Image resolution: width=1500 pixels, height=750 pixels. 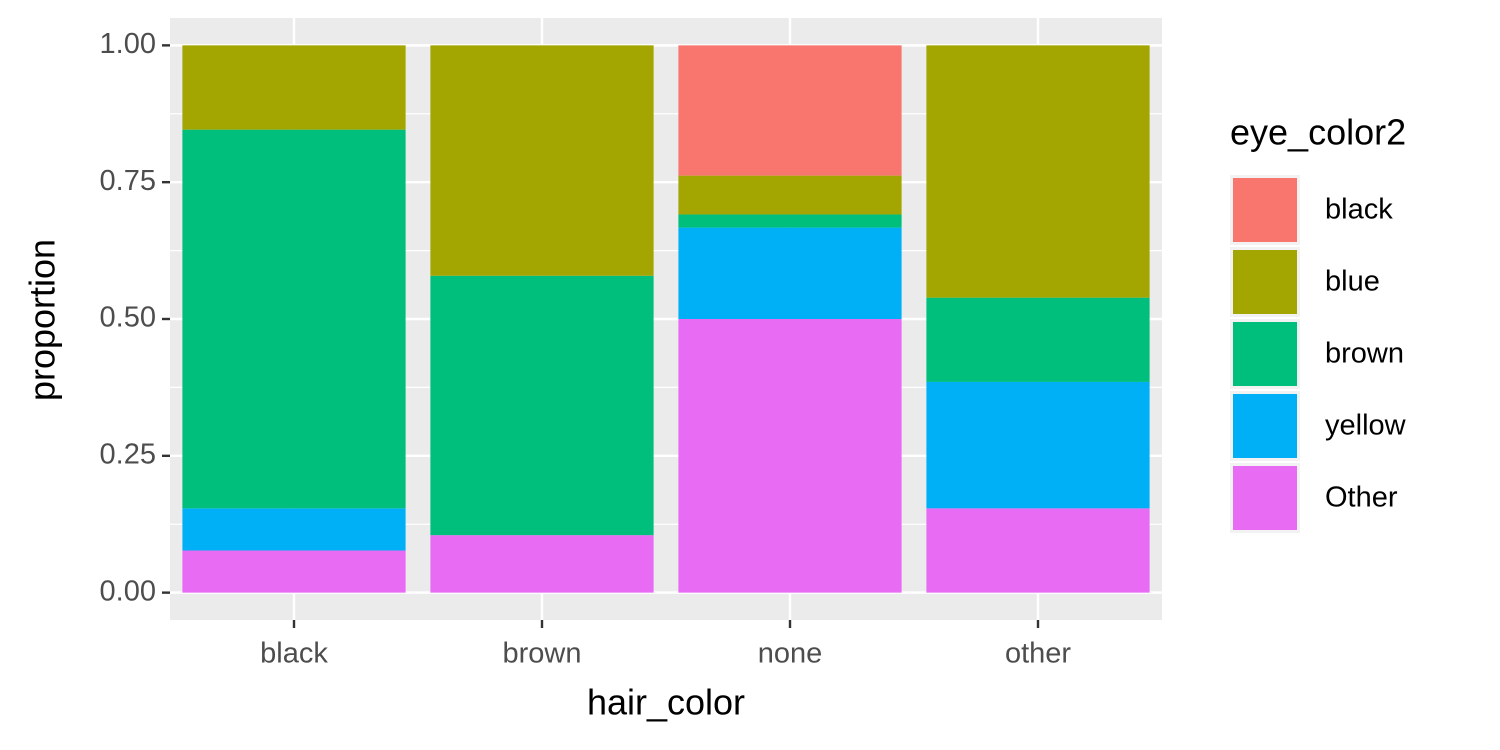 I want to click on legend-label: blue, so click(x=1352, y=282).